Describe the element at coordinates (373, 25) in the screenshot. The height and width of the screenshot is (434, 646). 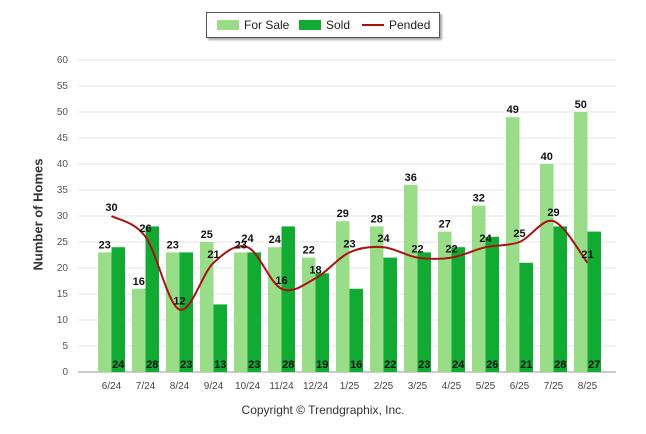
I see `pended-swatch` at that location.